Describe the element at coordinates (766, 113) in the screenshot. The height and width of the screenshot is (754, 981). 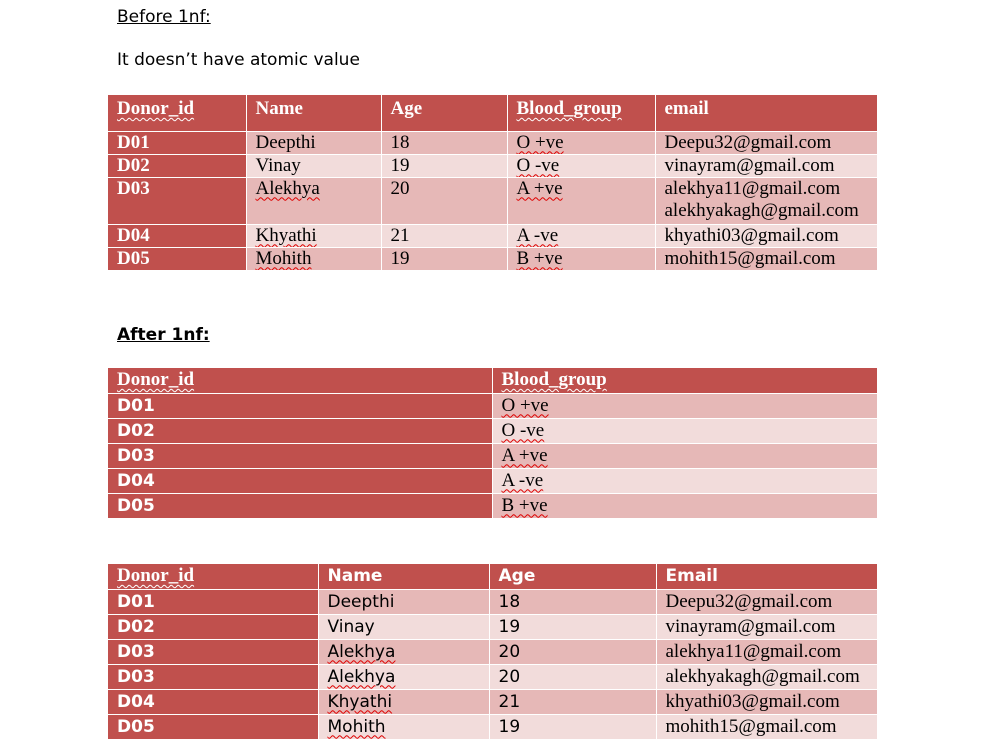
I see `header-email: email` at that location.